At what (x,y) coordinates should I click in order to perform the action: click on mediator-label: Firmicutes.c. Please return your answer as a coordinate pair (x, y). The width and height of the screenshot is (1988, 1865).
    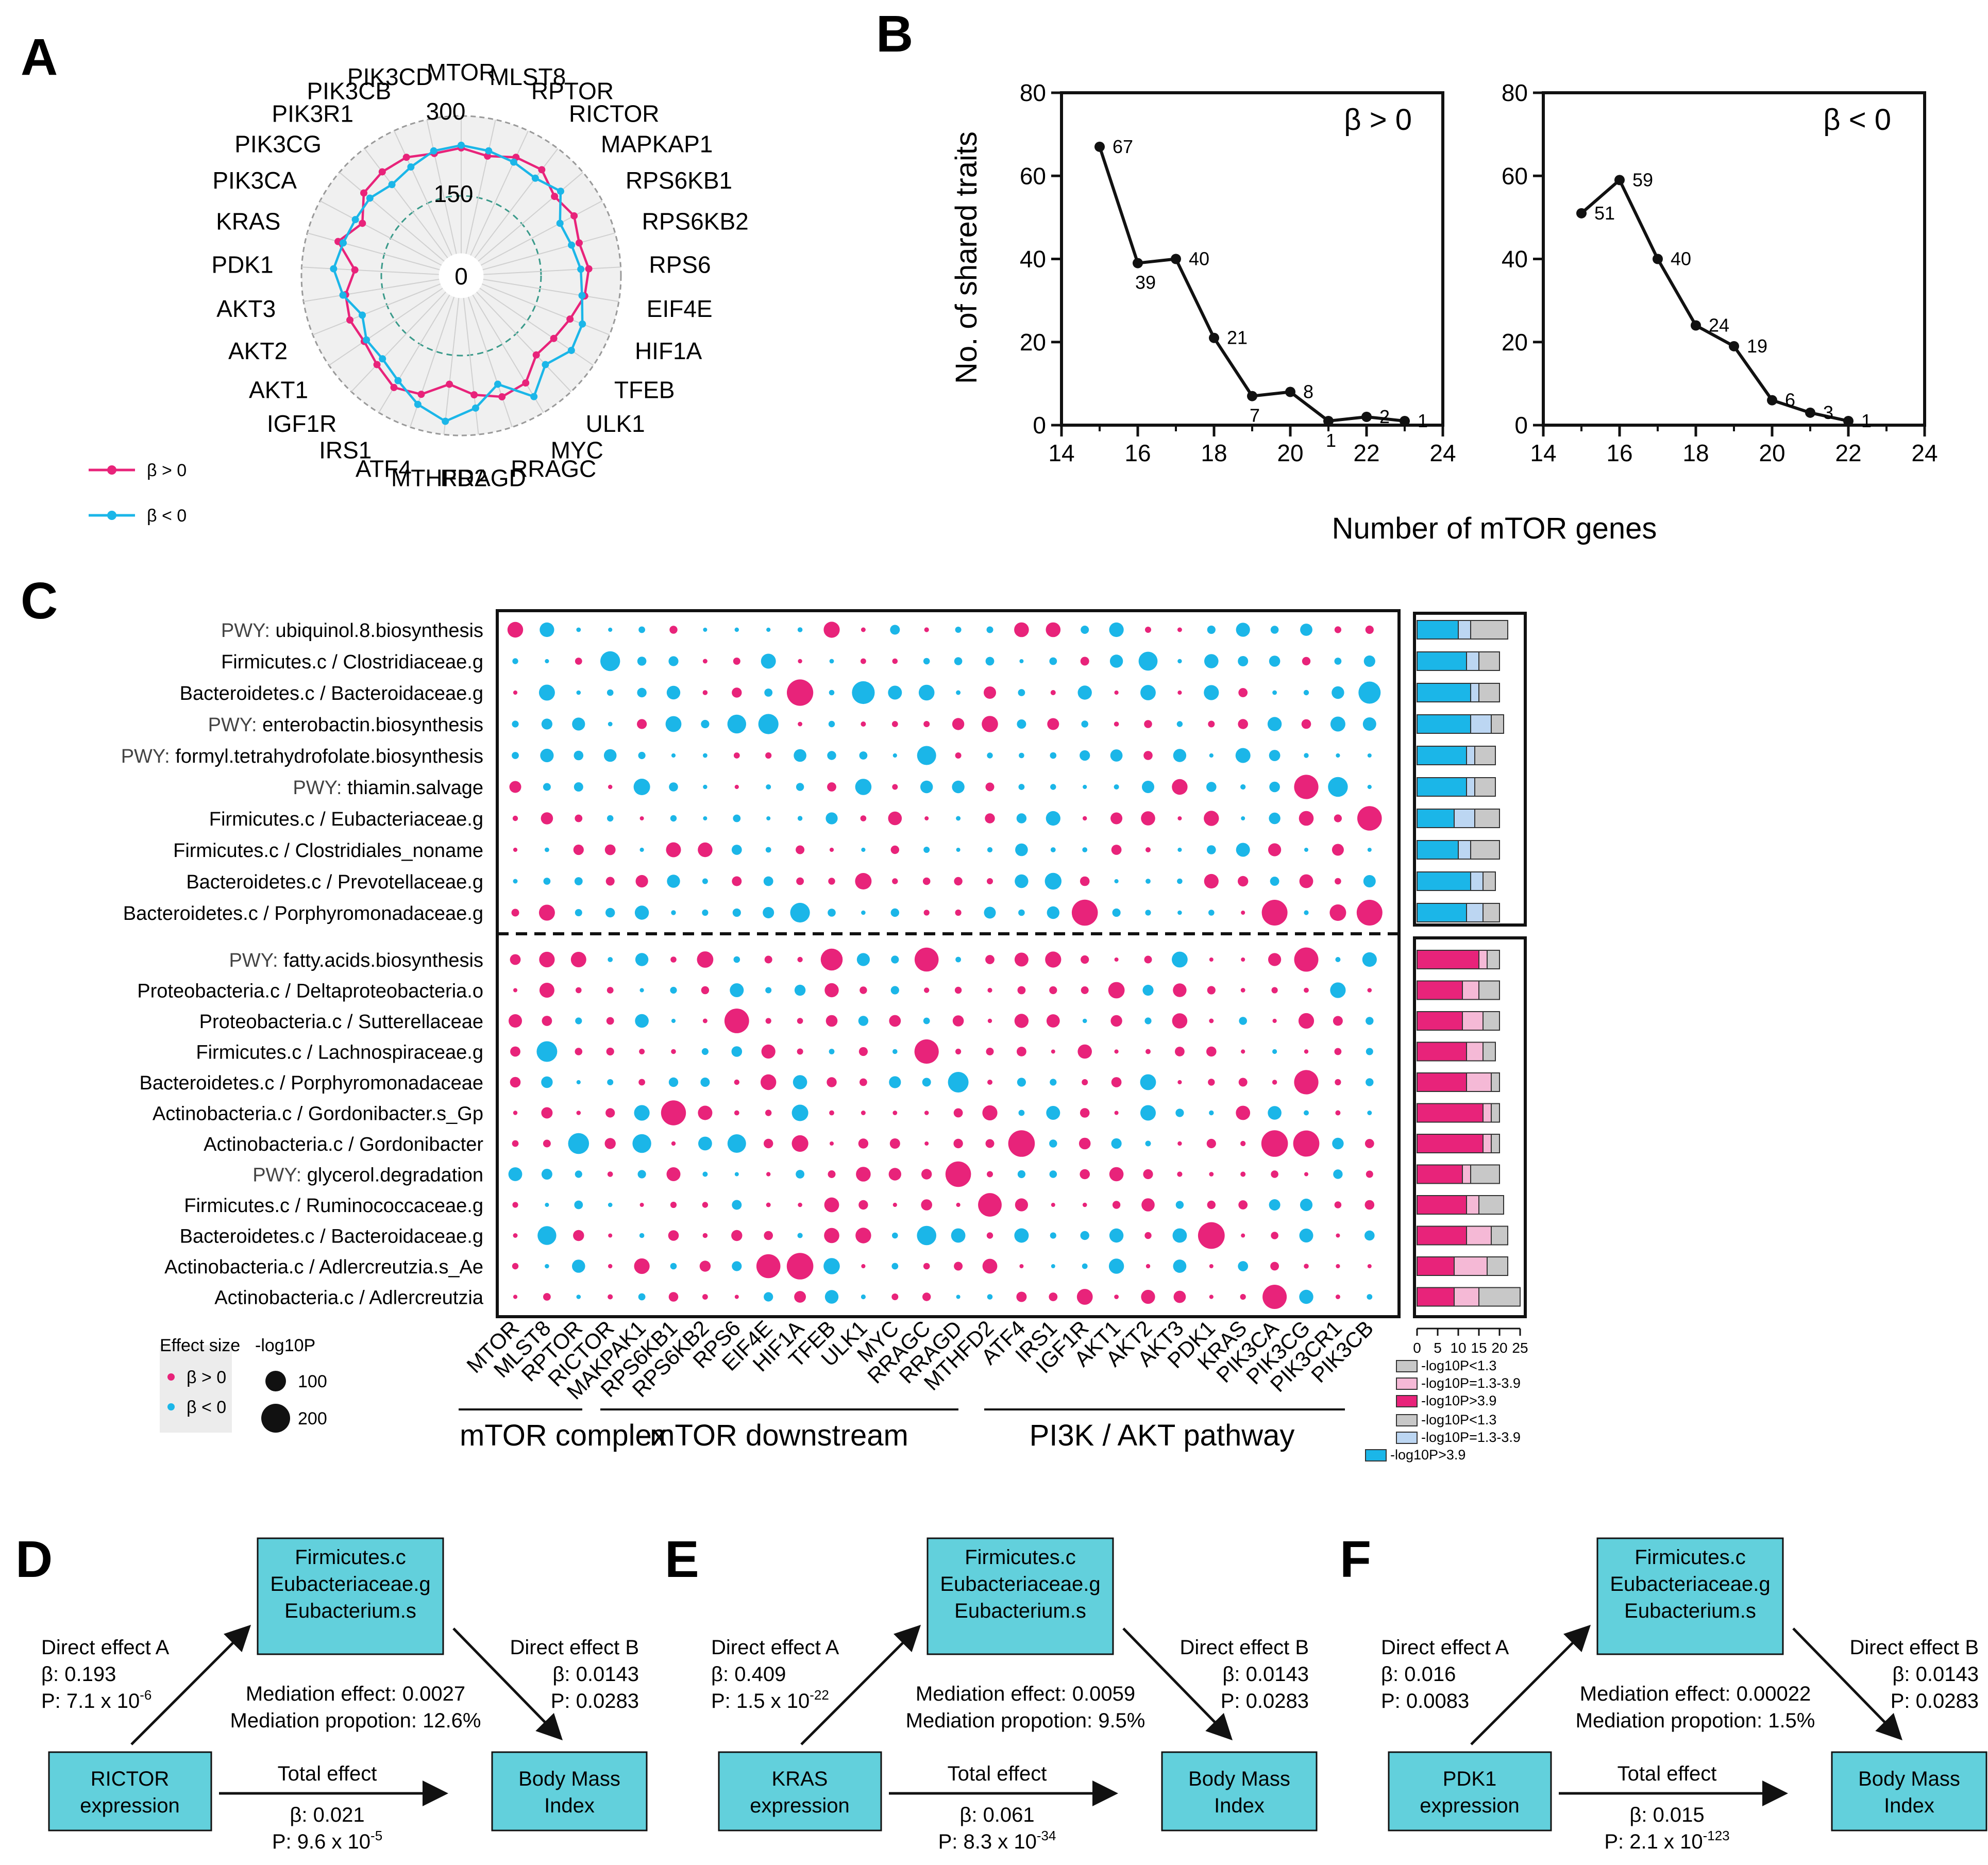
    Looking at the image, I should click on (350, 1558).